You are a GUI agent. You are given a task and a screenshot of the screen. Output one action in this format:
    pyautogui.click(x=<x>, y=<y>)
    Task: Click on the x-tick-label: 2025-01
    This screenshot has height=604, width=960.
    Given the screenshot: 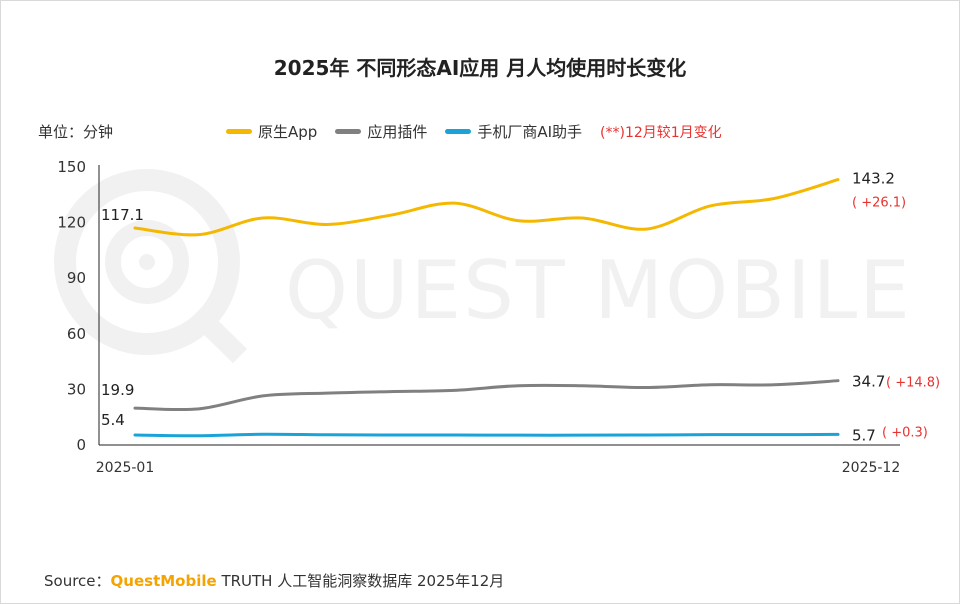 What is the action you would take?
    pyautogui.click(x=125, y=468)
    